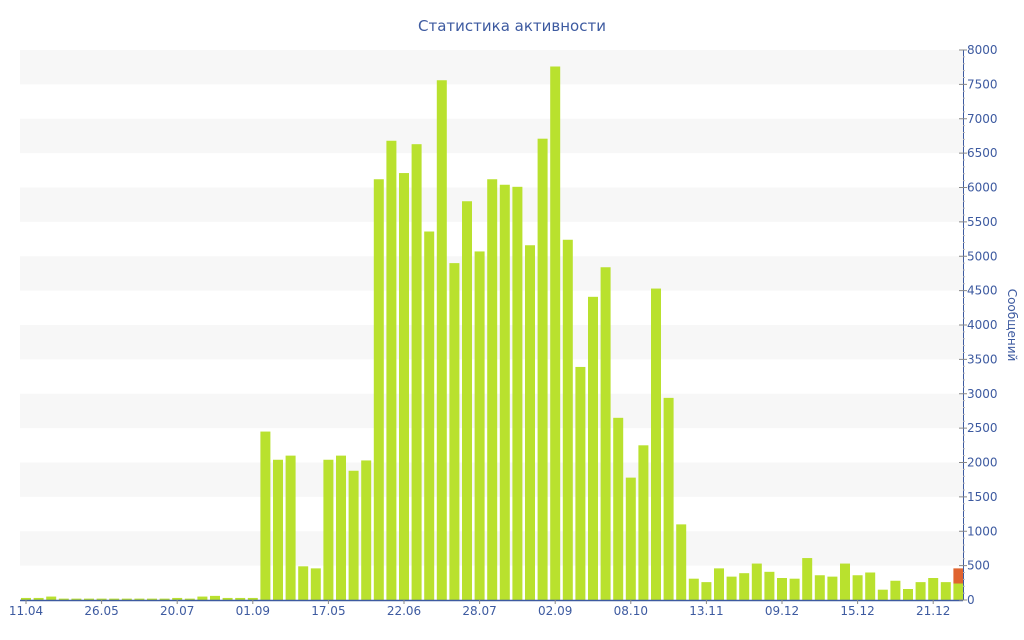  Describe the element at coordinates (253, 611) in the screenshot. I see `x-tick-label: 01.09` at that location.